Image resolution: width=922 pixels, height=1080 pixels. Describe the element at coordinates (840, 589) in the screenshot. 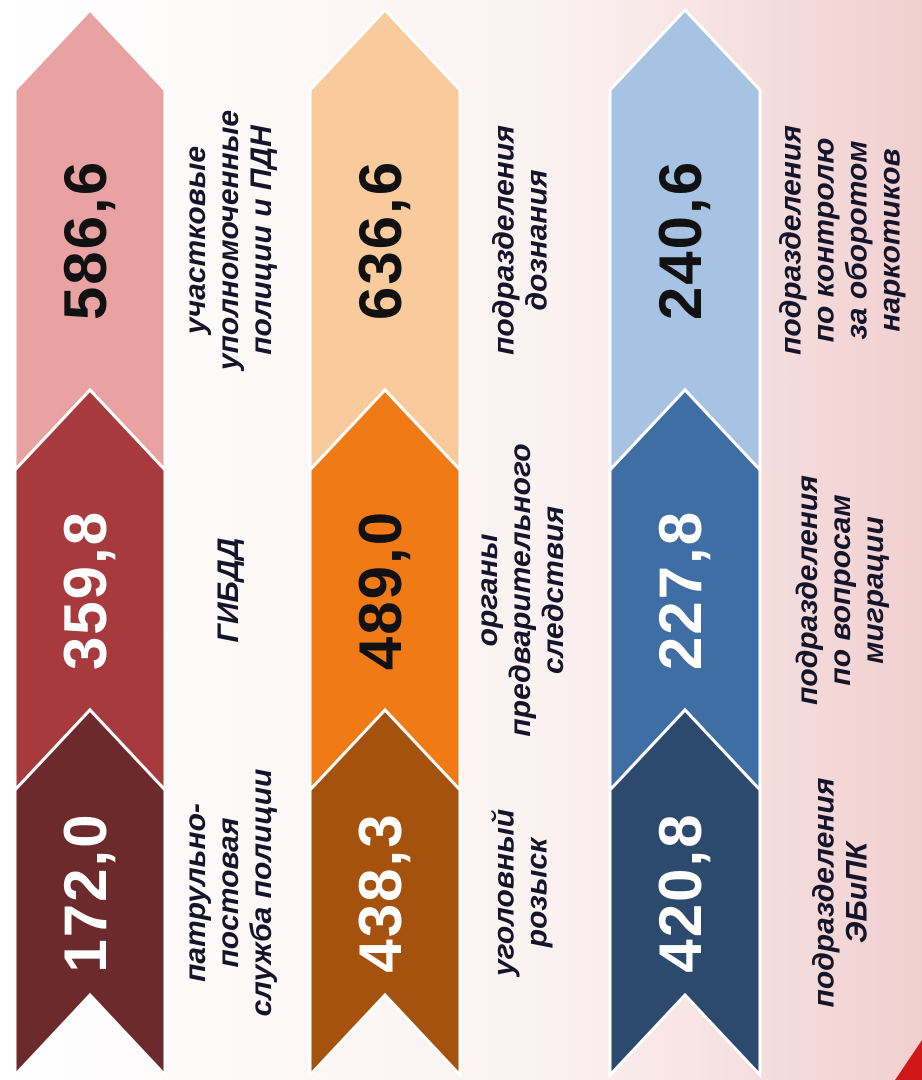

I see `label-line: по вопросам` at that location.